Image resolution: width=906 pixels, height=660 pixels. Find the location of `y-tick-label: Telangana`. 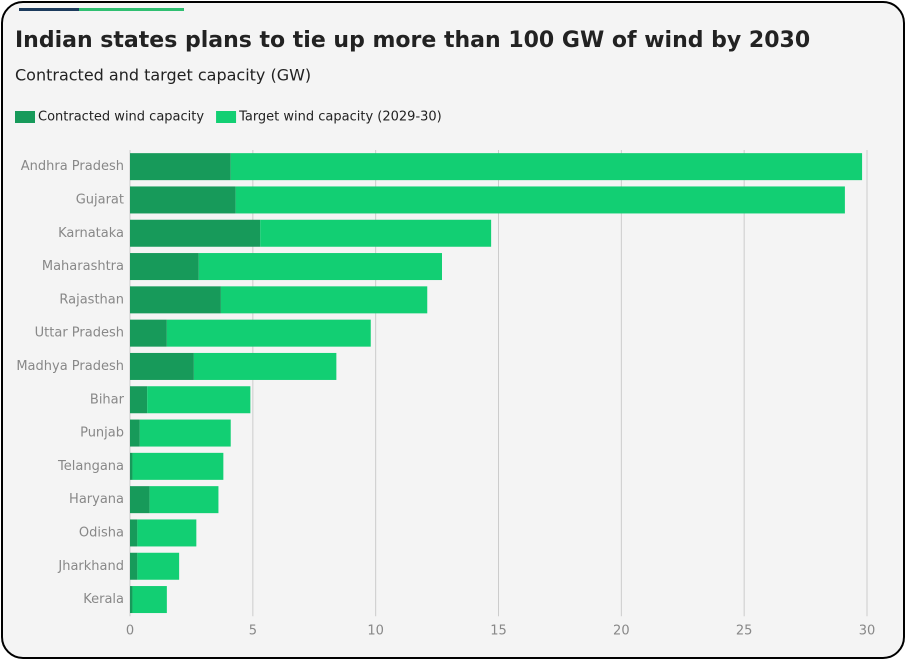

y-tick-label: Telangana is located at coordinates (90, 466).